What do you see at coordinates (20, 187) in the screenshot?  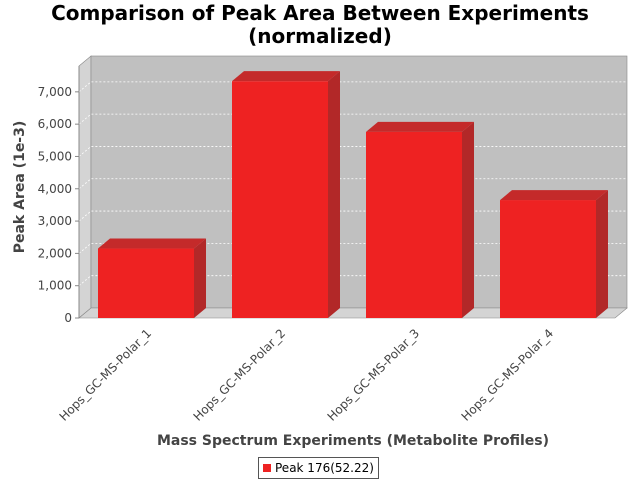 I see `y-axis-label: Peak Area (1e-3)` at bounding box center [20, 187].